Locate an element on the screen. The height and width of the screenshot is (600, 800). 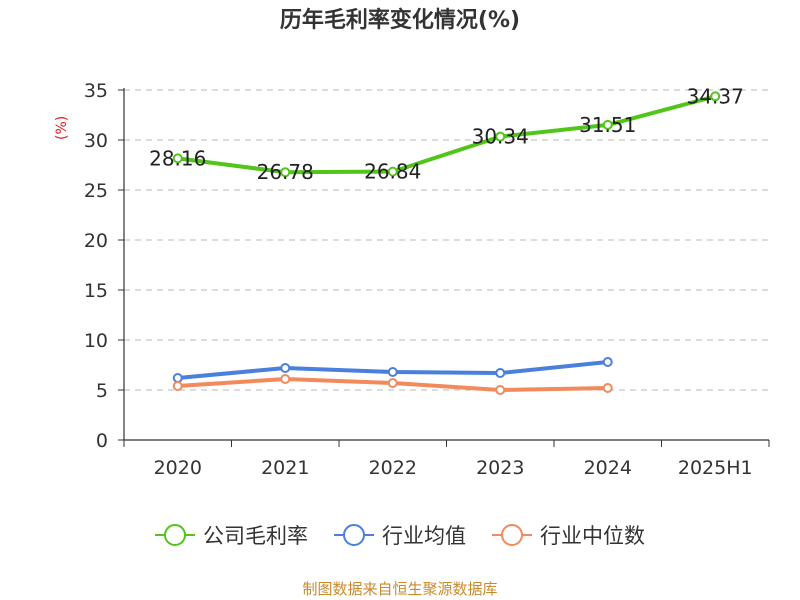
data-label: 31.51 is located at coordinates (607, 125).